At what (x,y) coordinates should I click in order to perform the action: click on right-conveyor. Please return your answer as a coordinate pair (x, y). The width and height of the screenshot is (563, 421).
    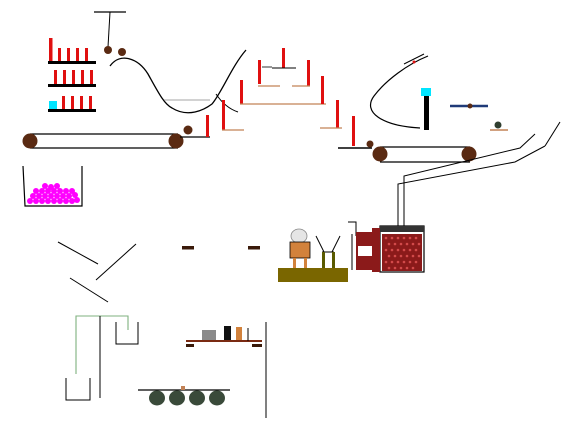
    Looking at the image, I should click on (424, 154).